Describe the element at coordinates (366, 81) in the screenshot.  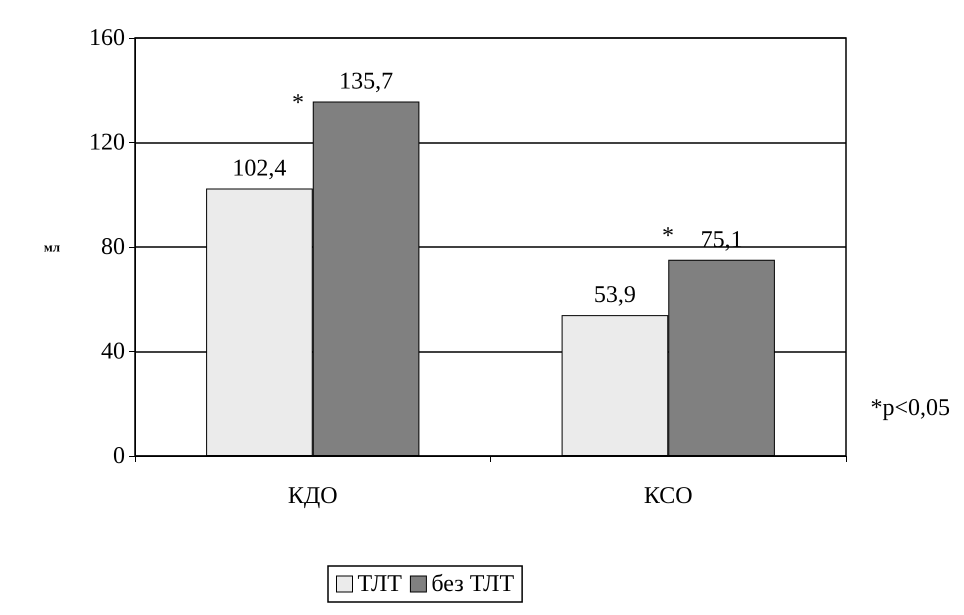
I see `data-label: 135,7` at that location.